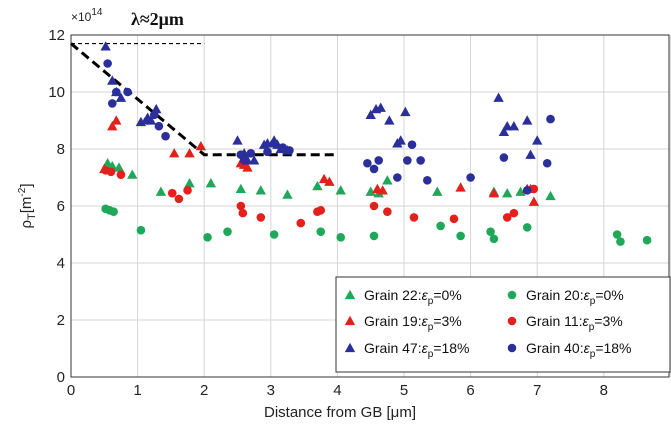  I want to click on y-axis-exponent: ×10¹⁴, so click(87, 15).